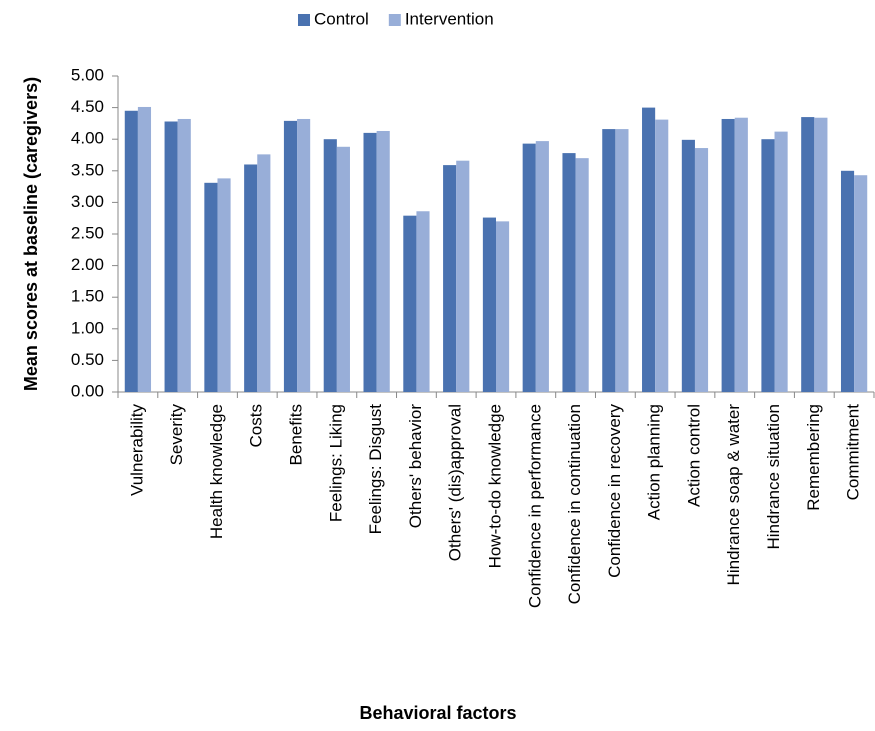  Describe the element at coordinates (87, 106) in the screenshot. I see `y-tick-label: 4.50` at that location.